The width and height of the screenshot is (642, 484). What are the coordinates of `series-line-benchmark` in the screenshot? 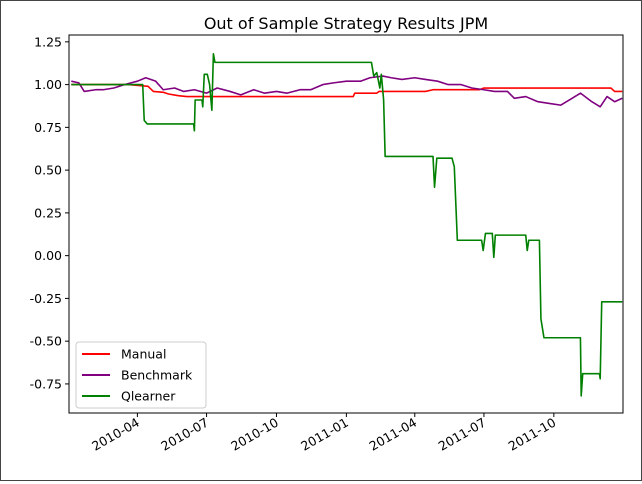 It's located at (347, 91).